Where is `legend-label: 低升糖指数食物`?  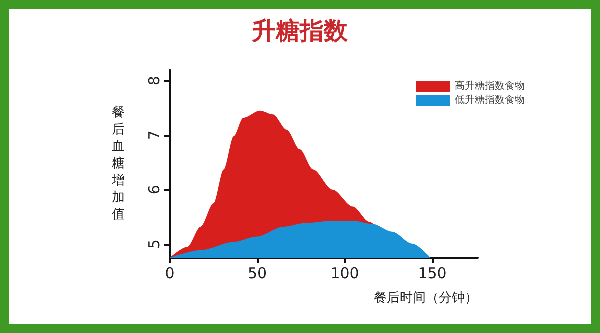 legend-label: 低升糖指数食物 is located at coordinates (490, 100).